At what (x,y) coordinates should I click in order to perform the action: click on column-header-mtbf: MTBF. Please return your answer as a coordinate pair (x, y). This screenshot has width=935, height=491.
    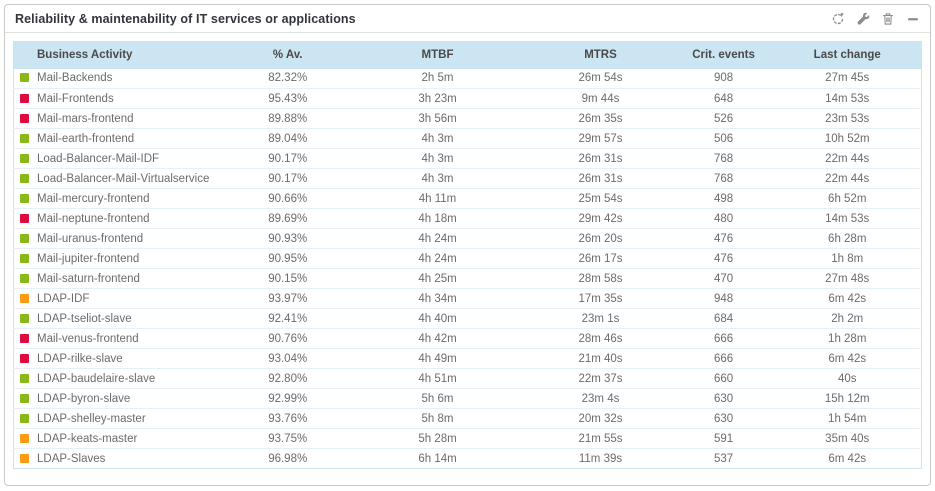
    Looking at the image, I should click on (437, 55).